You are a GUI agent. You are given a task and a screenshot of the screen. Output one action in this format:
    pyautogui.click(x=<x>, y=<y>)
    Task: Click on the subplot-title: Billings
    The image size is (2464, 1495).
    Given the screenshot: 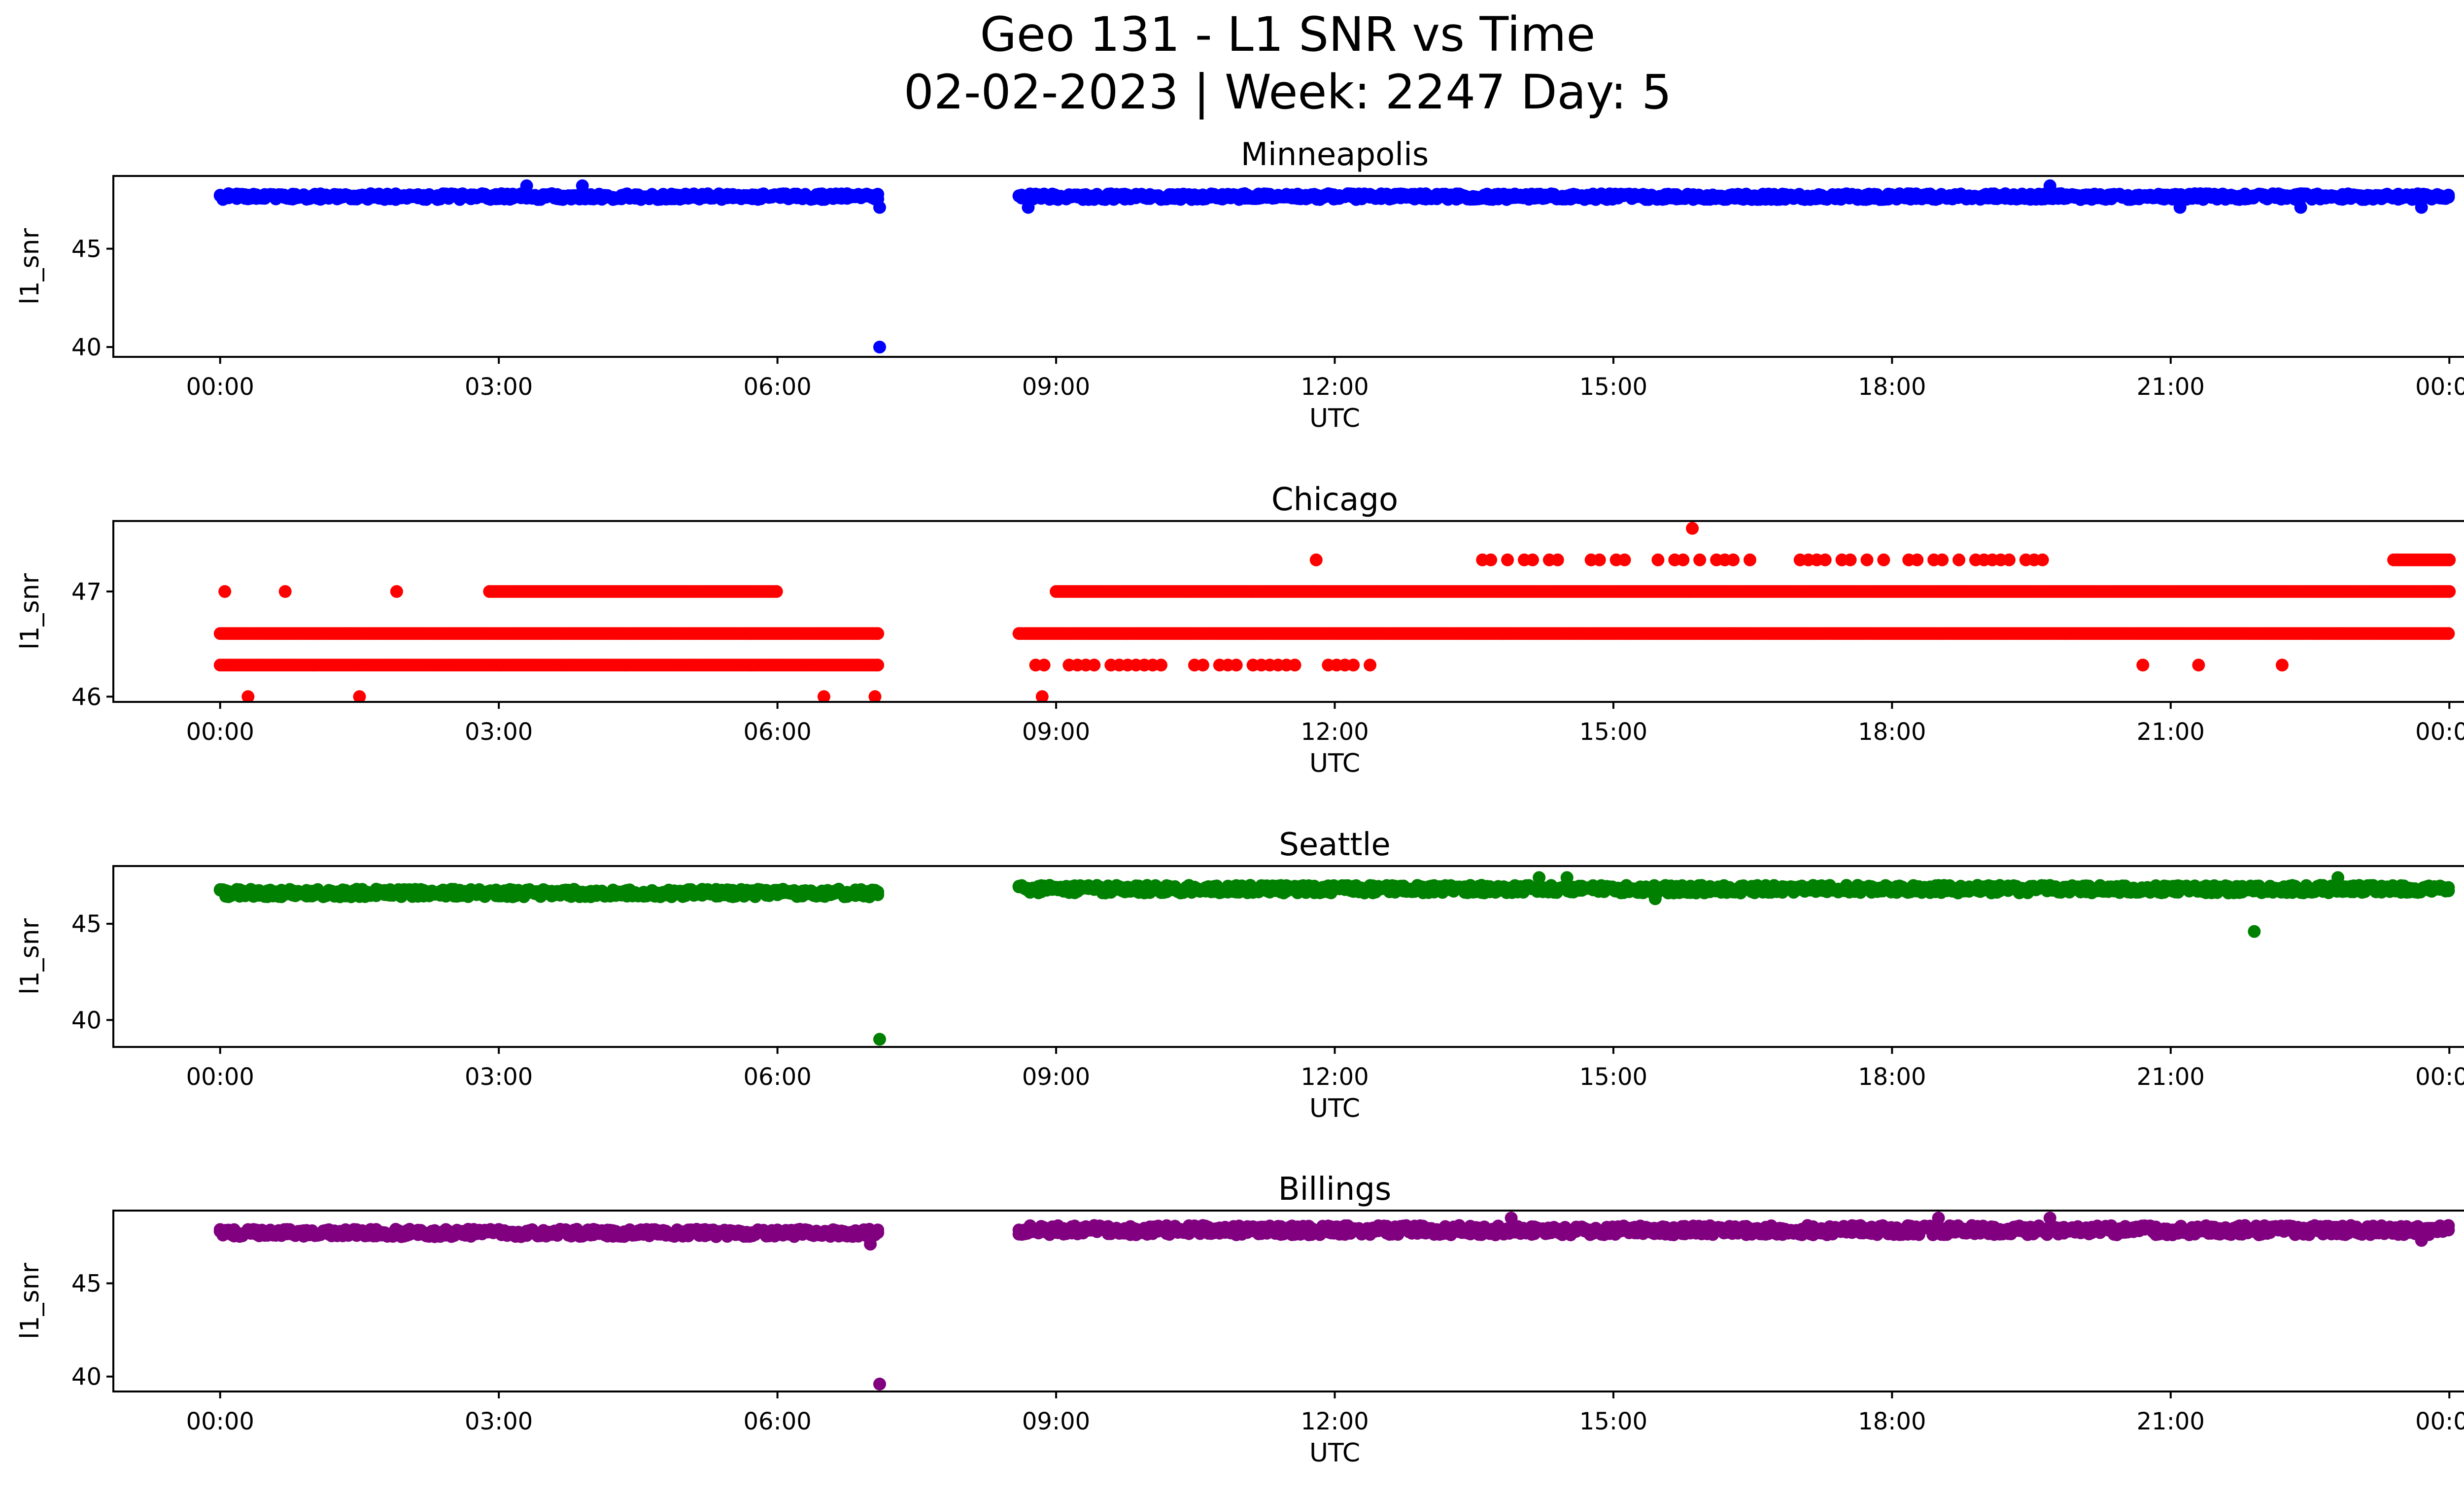 What is the action you would take?
    pyautogui.click(x=1335, y=1189)
    